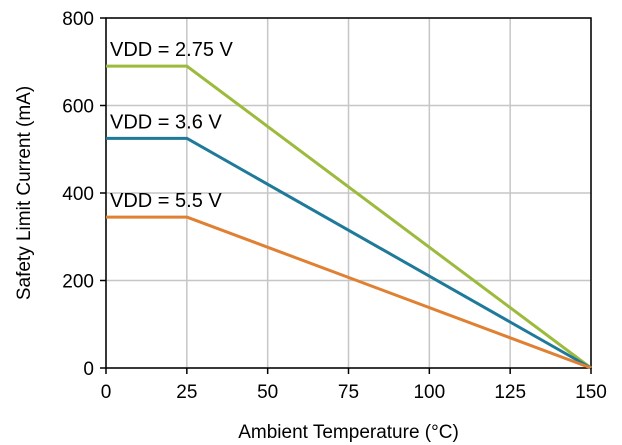 Image resolution: width=622 pixels, height=445 pixels. Describe the element at coordinates (106, 392) in the screenshot. I see `x-tick-label: 0` at that location.